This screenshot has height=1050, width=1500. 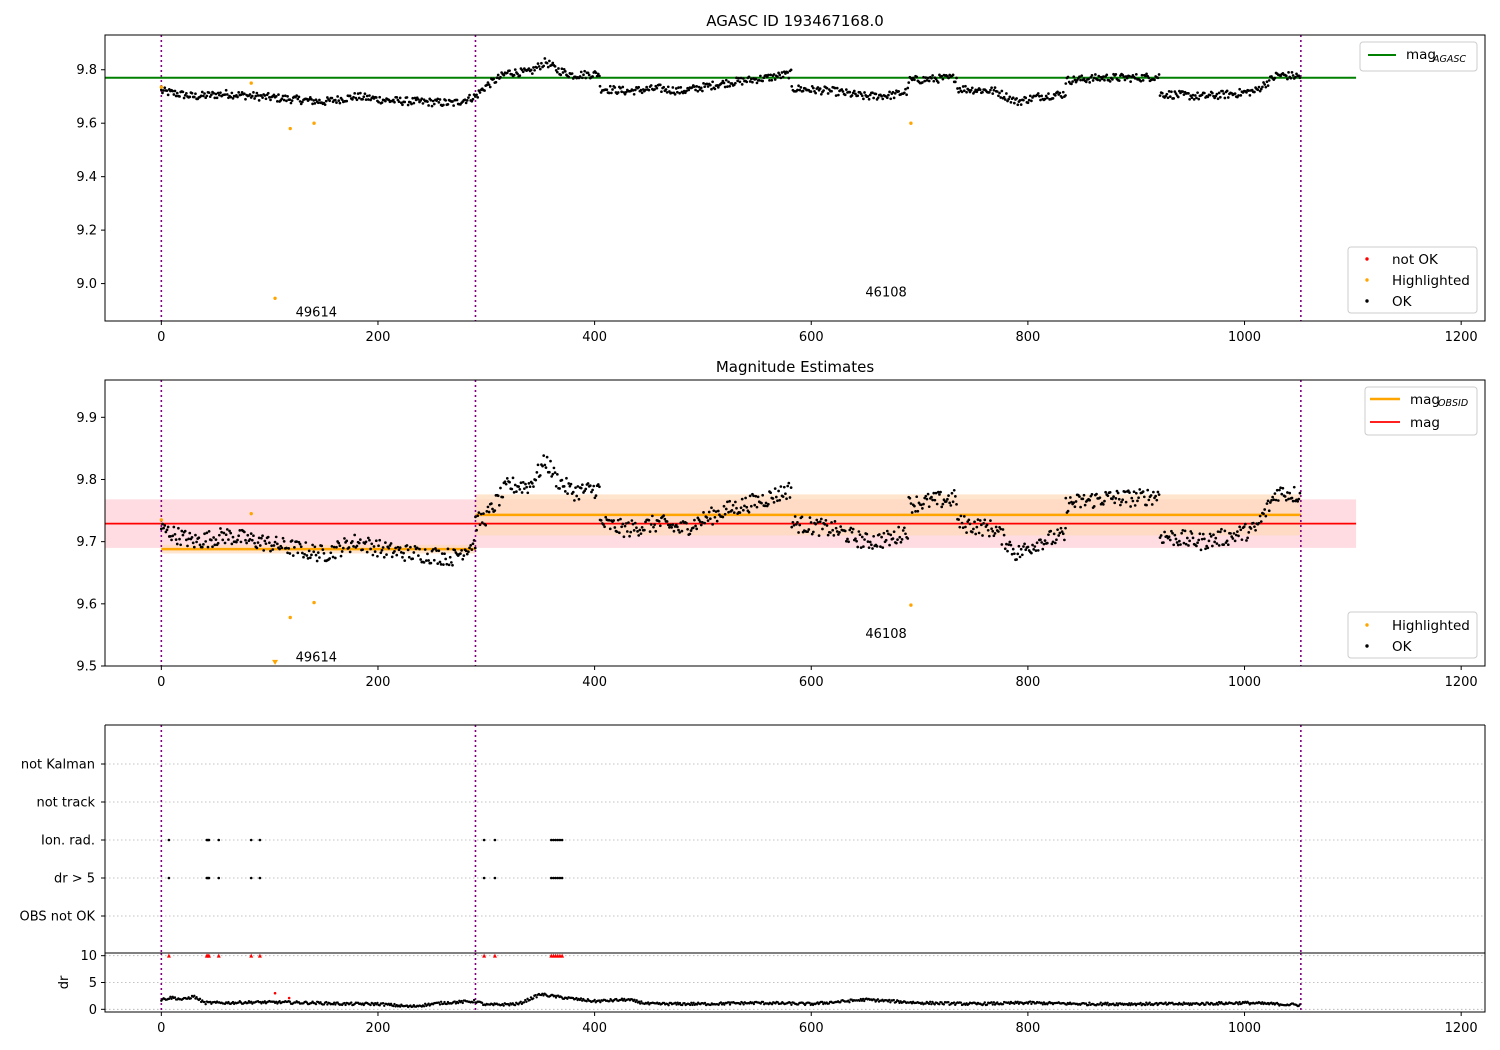 I want to click on y-tick-label: 9.6, so click(x=86, y=604).